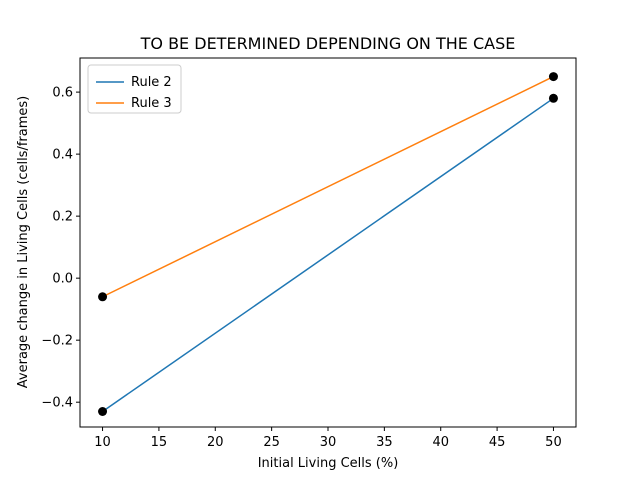 This screenshot has height=480, width=640. Describe the element at coordinates (57, 341) in the screenshot. I see `y-tick-label: −0.2` at that location.